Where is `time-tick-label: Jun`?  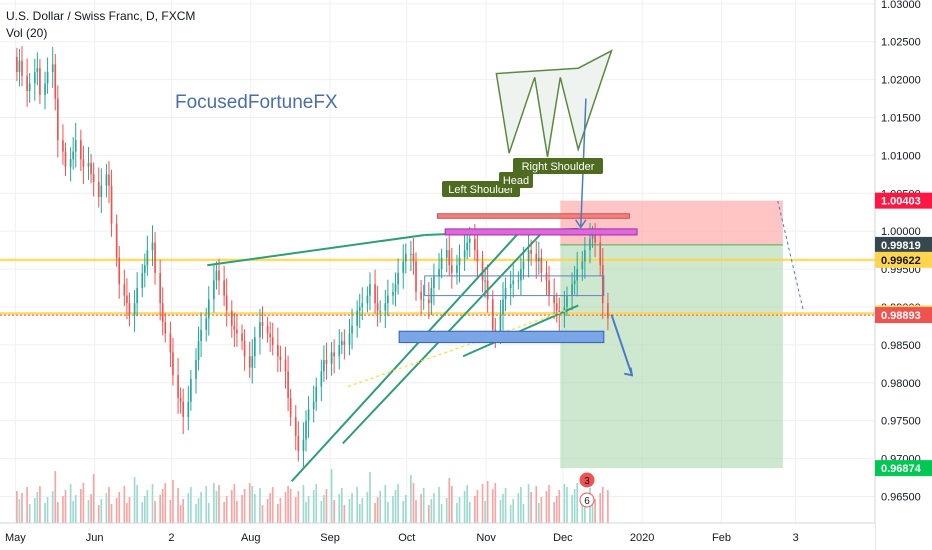
time-tick-label: Jun is located at coordinates (95, 538).